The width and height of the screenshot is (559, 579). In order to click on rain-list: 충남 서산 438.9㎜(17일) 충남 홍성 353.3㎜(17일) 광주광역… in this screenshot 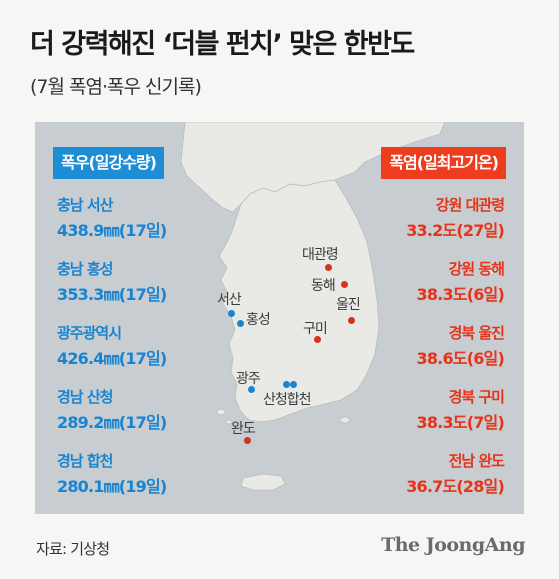, I will do `click(112, 354)`.